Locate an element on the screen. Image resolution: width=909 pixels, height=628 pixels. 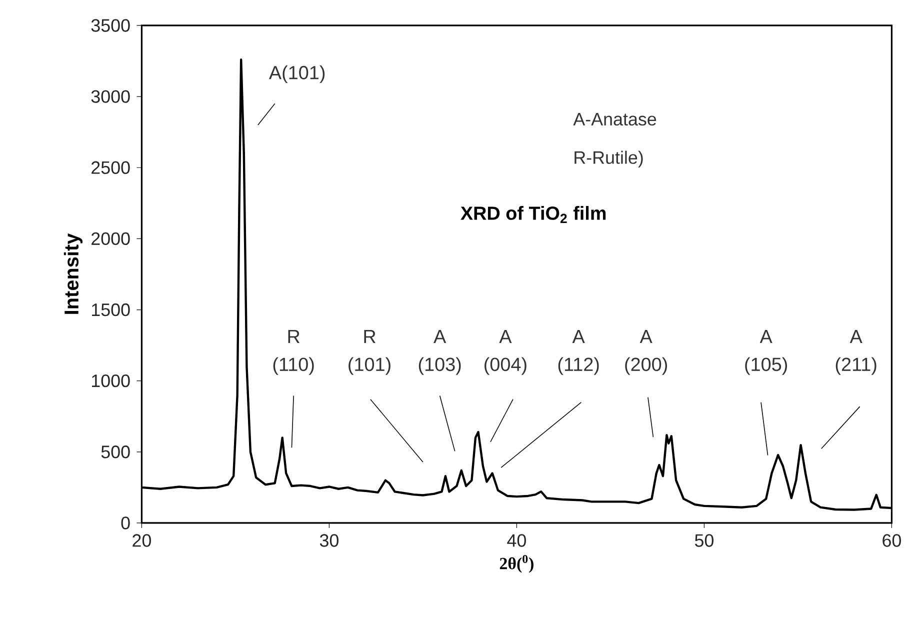
annotation: A (200) is located at coordinates (646, 352).